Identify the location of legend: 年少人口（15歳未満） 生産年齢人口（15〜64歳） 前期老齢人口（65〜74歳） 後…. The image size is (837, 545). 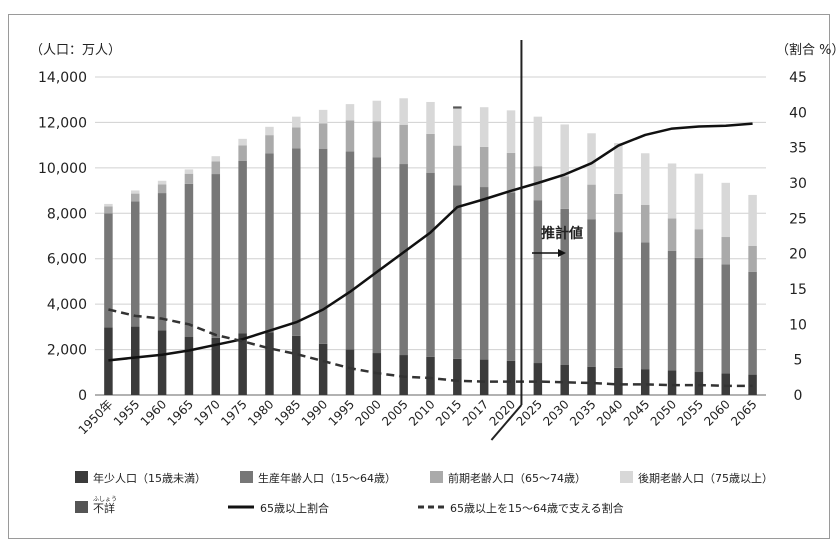
(424, 493).